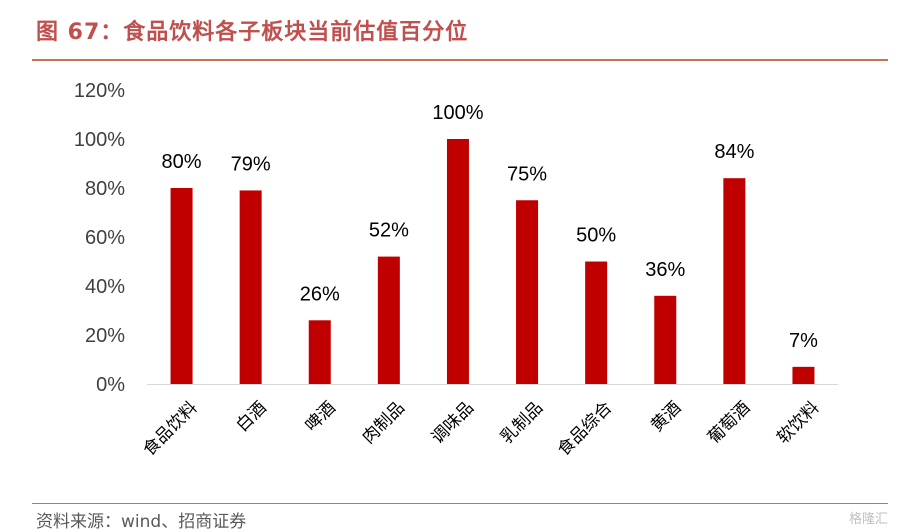  I want to click on y-tick-label: 120%, so click(99, 91).